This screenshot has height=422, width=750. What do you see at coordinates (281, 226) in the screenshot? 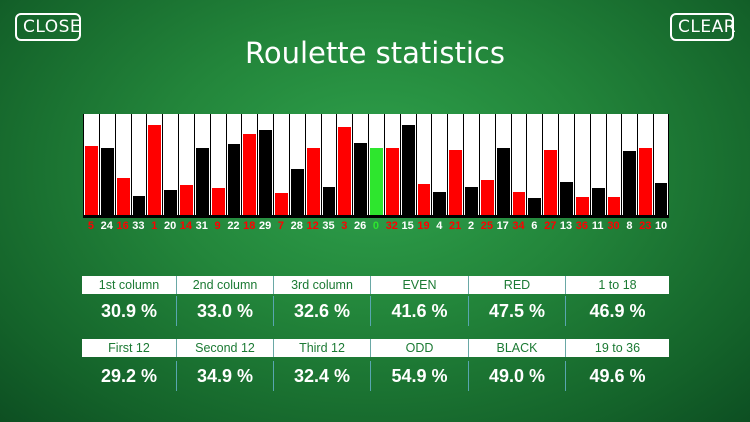
I see `number-label-7: 7` at bounding box center [281, 226].